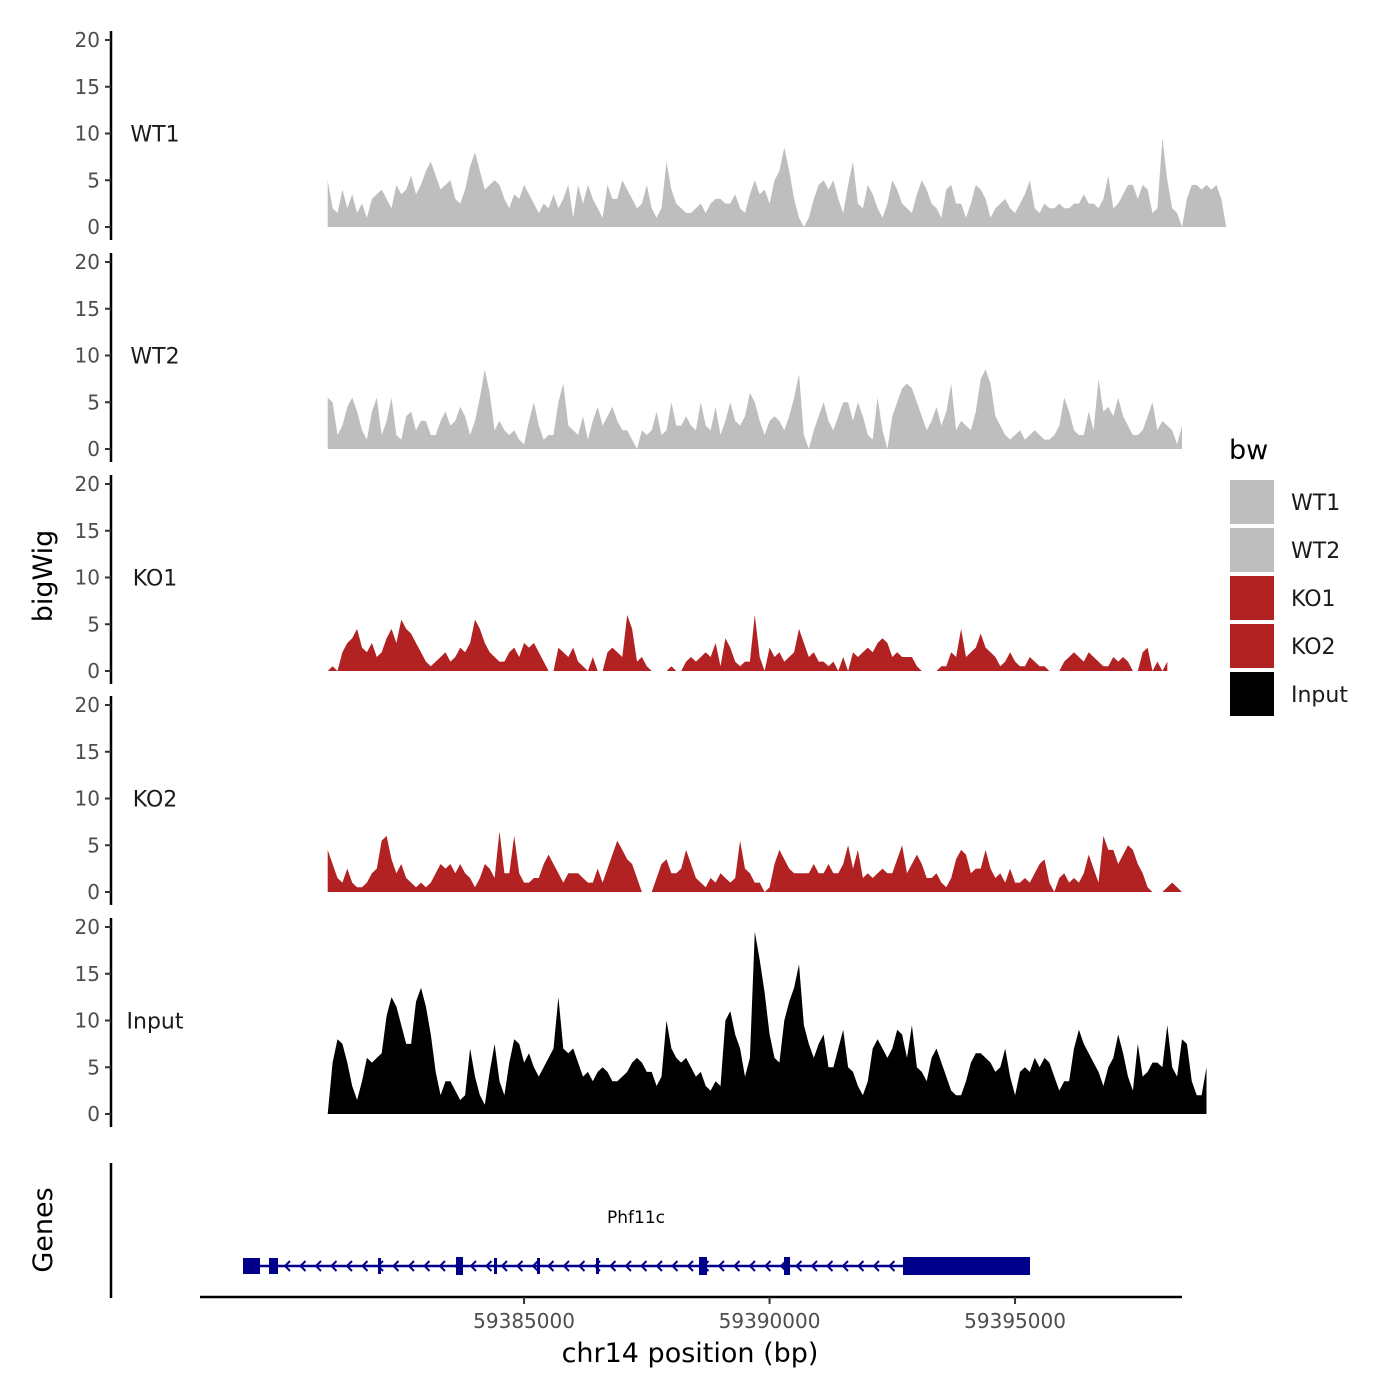 The height and width of the screenshot is (1400, 1400). Describe the element at coordinates (1248, 450) in the screenshot. I see `legend-title: bw` at that location.